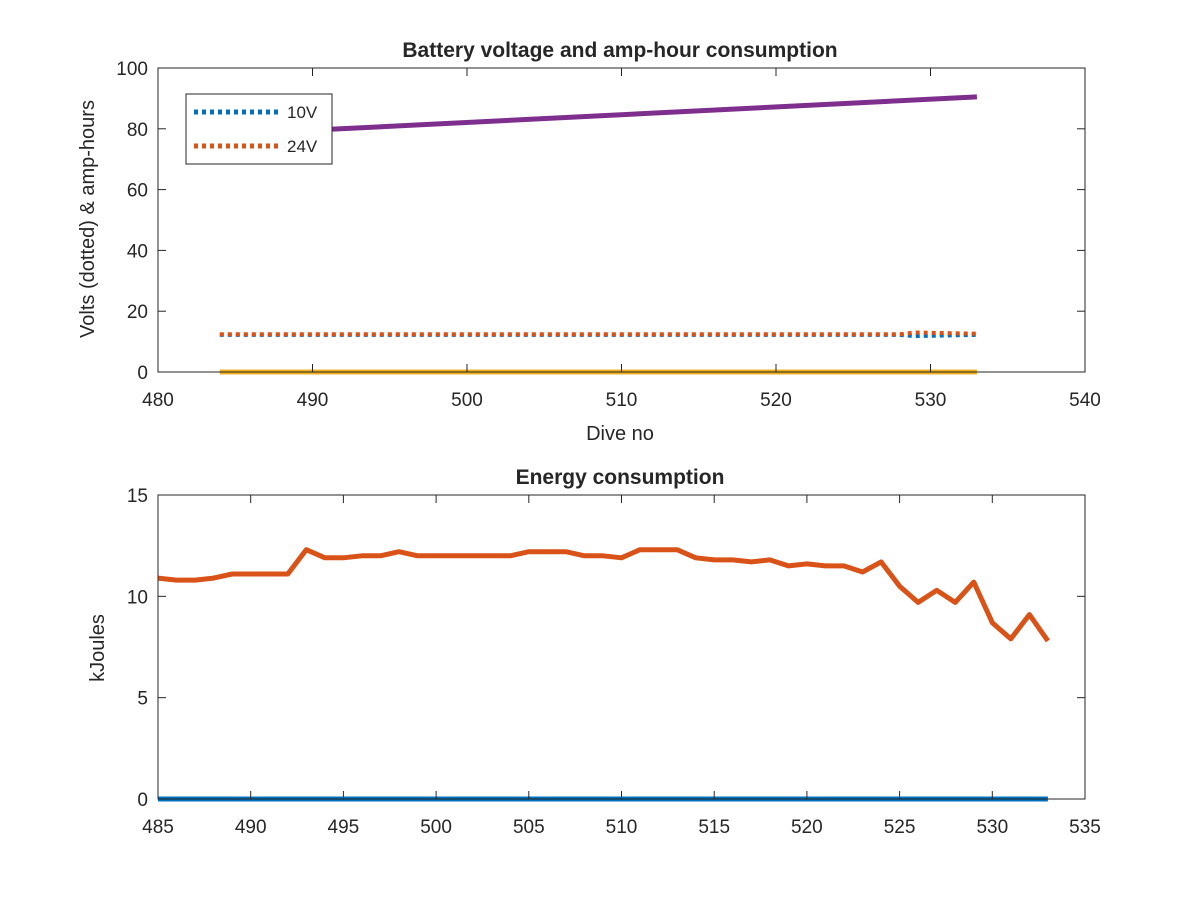 Image resolution: width=1200 pixels, height=900 pixels. I want to click on y-tick-label: 15, so click(137, 496).